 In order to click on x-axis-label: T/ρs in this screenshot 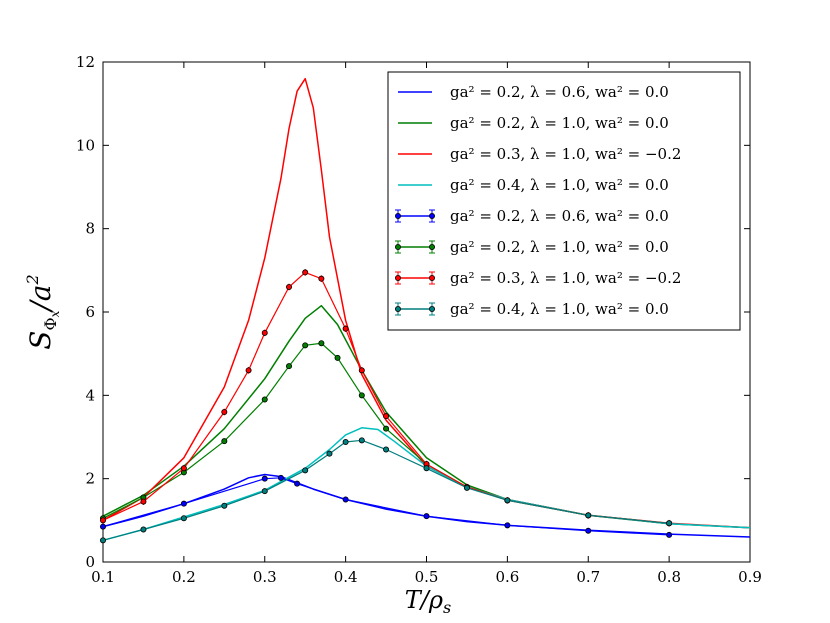, I will do `click(428, 601)`.